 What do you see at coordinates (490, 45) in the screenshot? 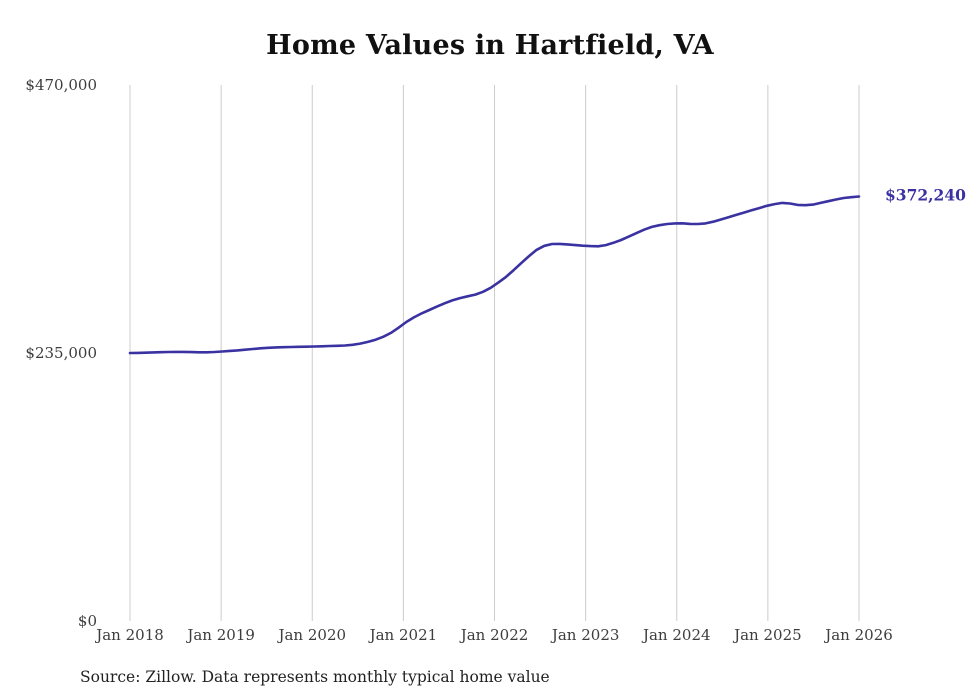
I see `chart-title: Home Values in Hartfield, VA` at bounding box center [490, 45].